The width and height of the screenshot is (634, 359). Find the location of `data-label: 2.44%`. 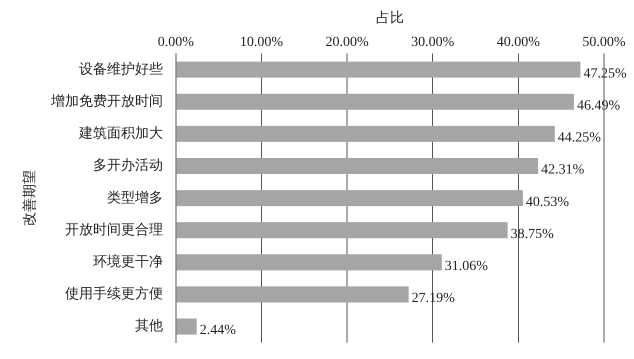

data-label: 2.44% is located at coordinates (218, 330).